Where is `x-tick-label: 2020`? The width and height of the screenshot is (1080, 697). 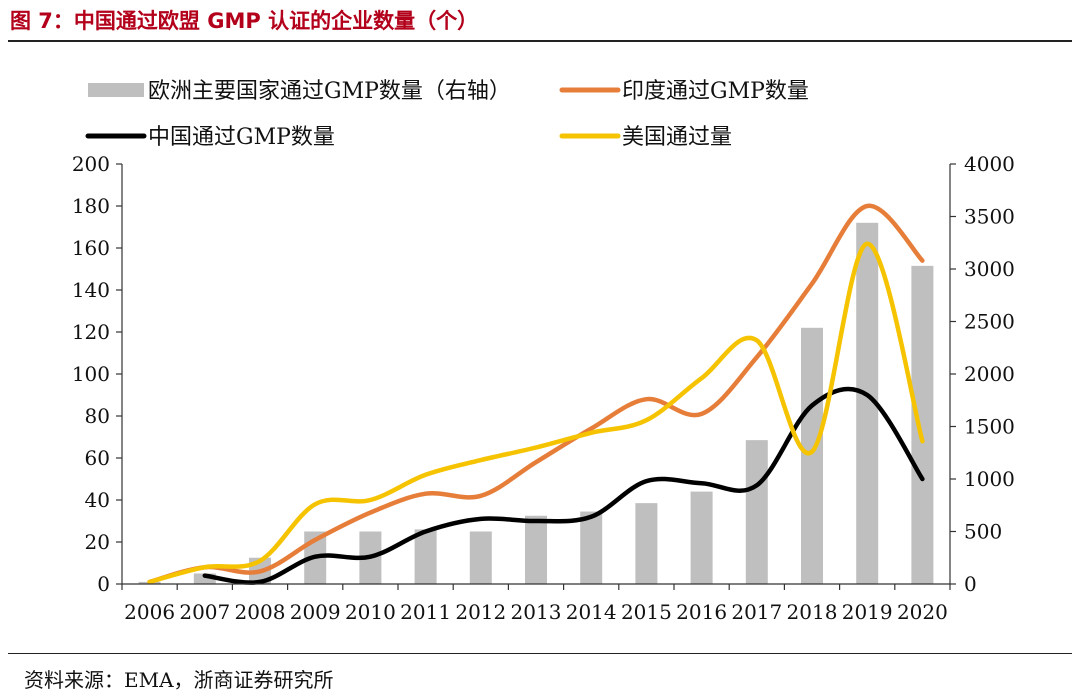 x-tick-label: 2020 is located at coordinates (922, 612).